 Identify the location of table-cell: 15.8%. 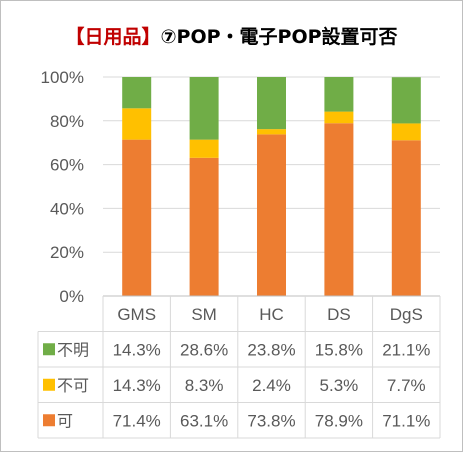
(339, 349).